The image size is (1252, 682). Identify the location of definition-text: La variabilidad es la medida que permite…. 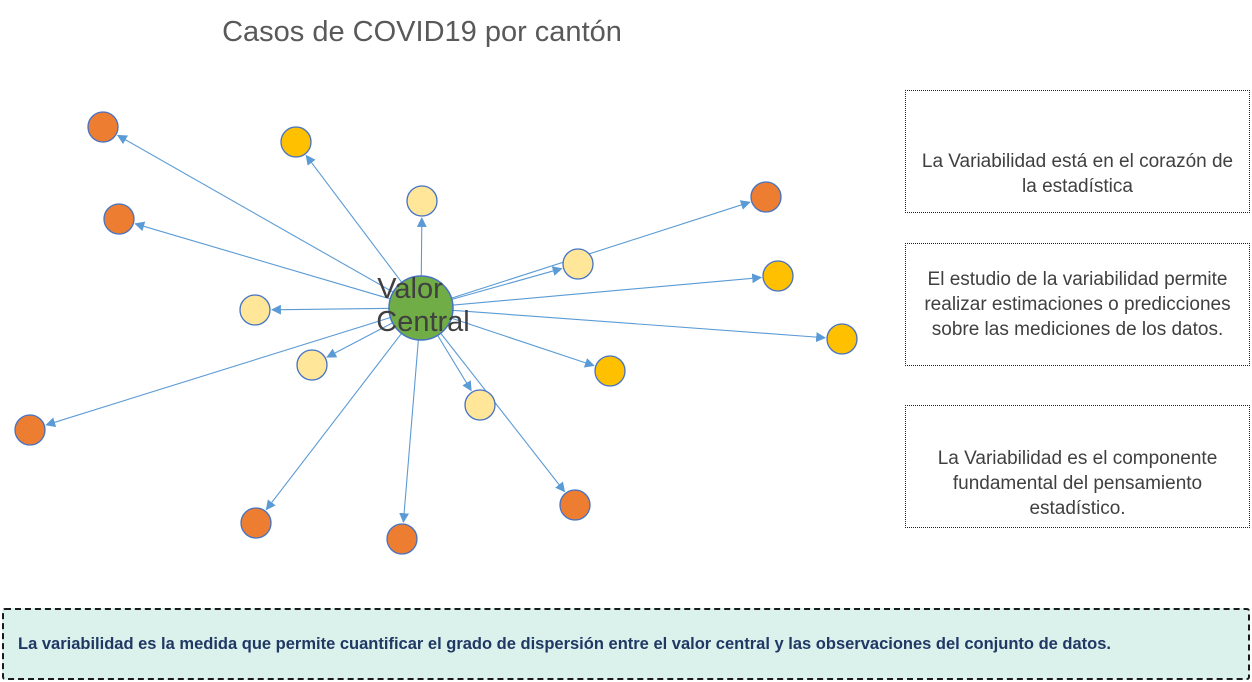
(565, 643).